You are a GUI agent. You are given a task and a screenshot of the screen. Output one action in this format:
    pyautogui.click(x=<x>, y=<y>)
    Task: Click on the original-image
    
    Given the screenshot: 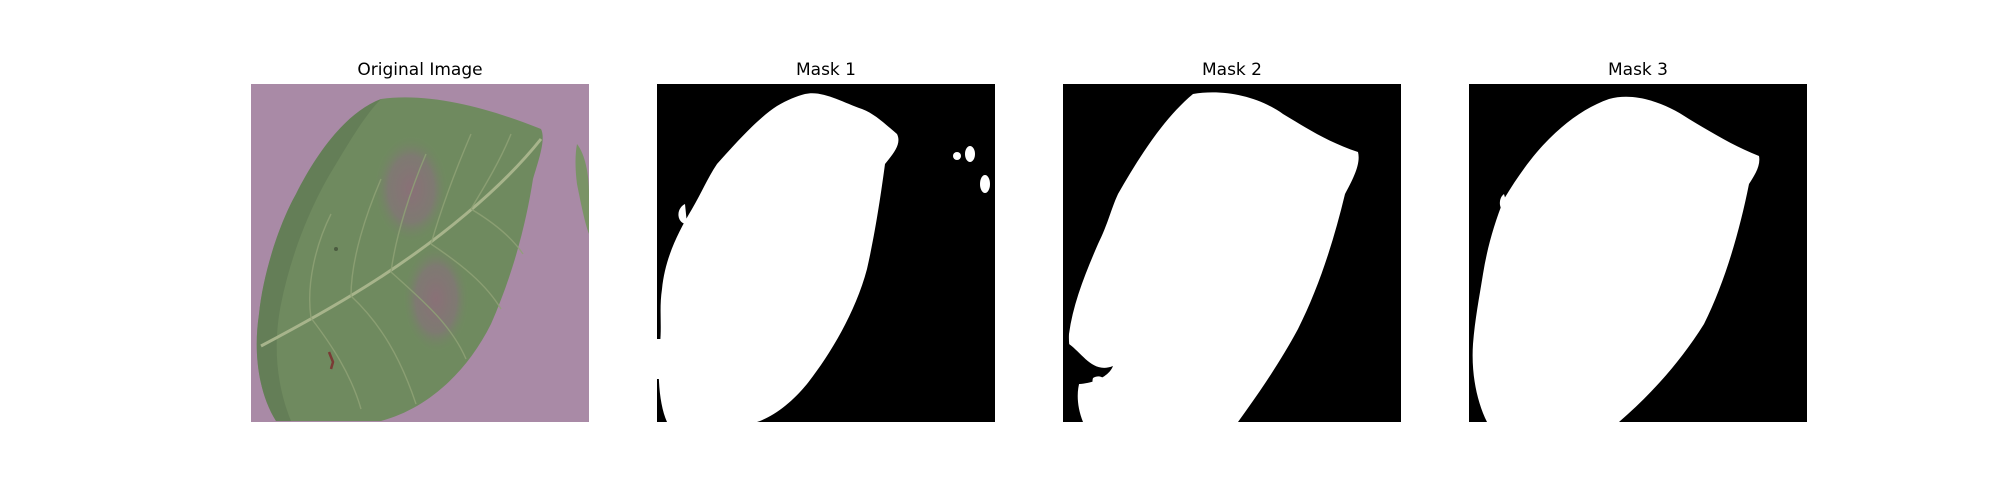 What is the action you would take?
    pyautogui.click(x=420, y=253)
    